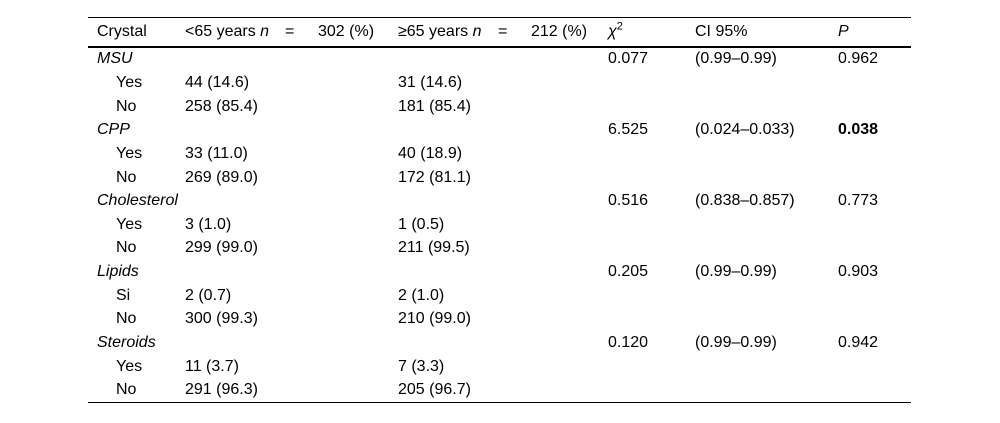  What do you see at coordinates (628, 342) in the screenshot?
I see `chi-squared-value: 0.120` at bounding box center [628, 342].